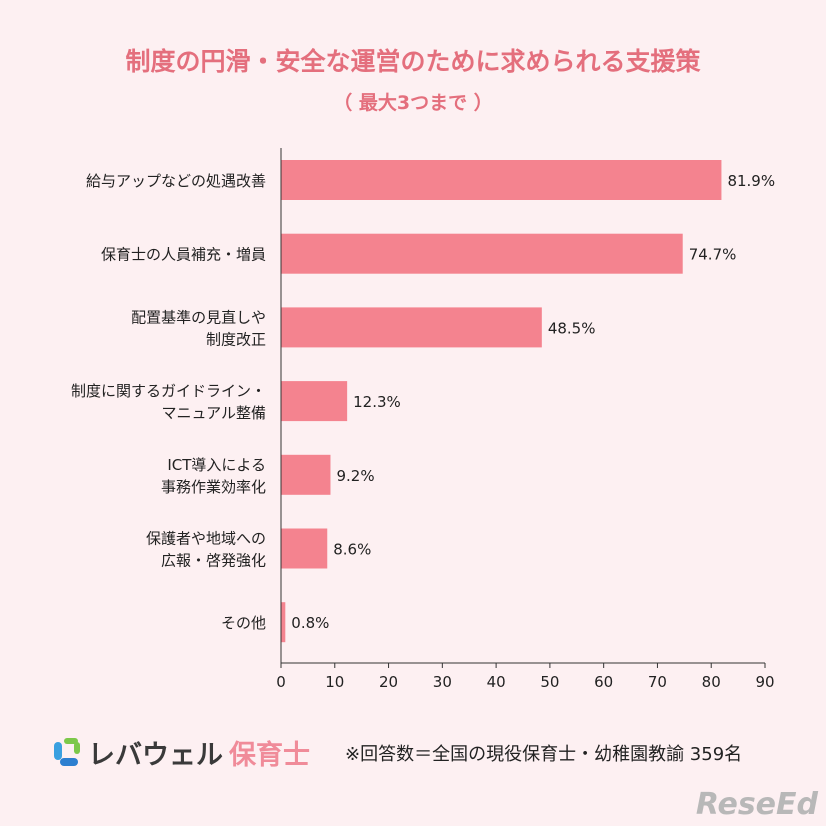 The image size is (826, 826). I want to click on category-label: 給与アップなどの処遇改善, so click(176, 181).